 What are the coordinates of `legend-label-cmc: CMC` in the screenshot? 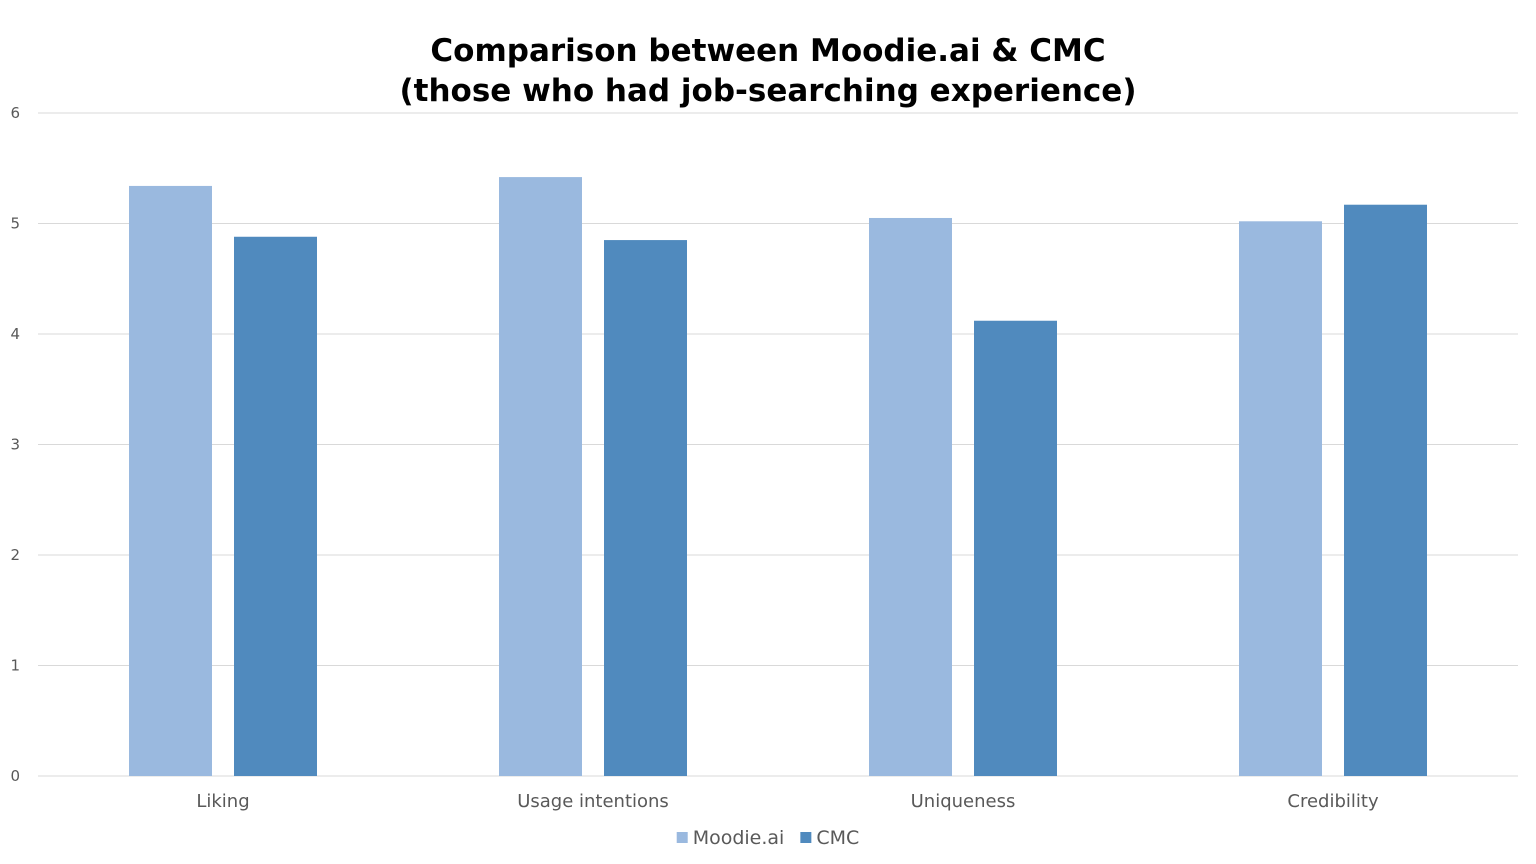 It's located at (837, 838).